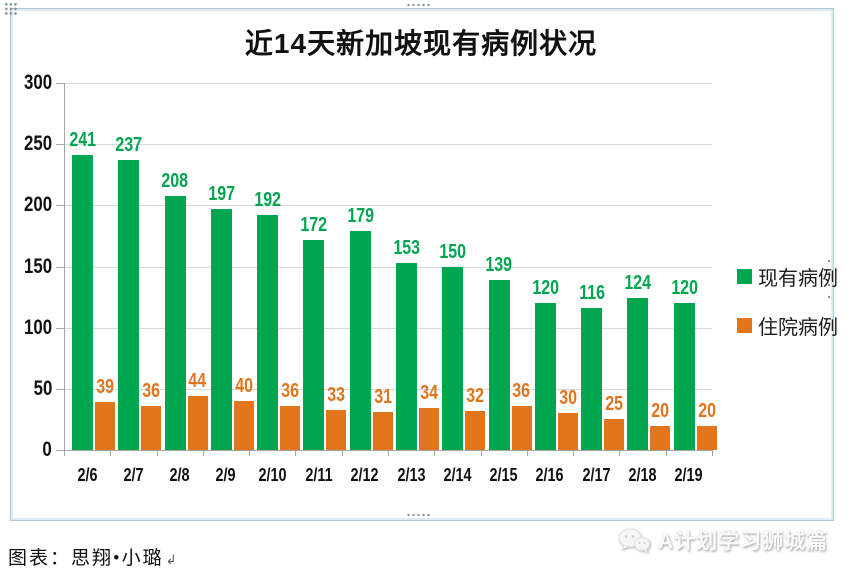  What do you see at coordinates (503, 475) in the screenshot?
I see `x-axis-label: 2/15` at bounding box center [503, 475].